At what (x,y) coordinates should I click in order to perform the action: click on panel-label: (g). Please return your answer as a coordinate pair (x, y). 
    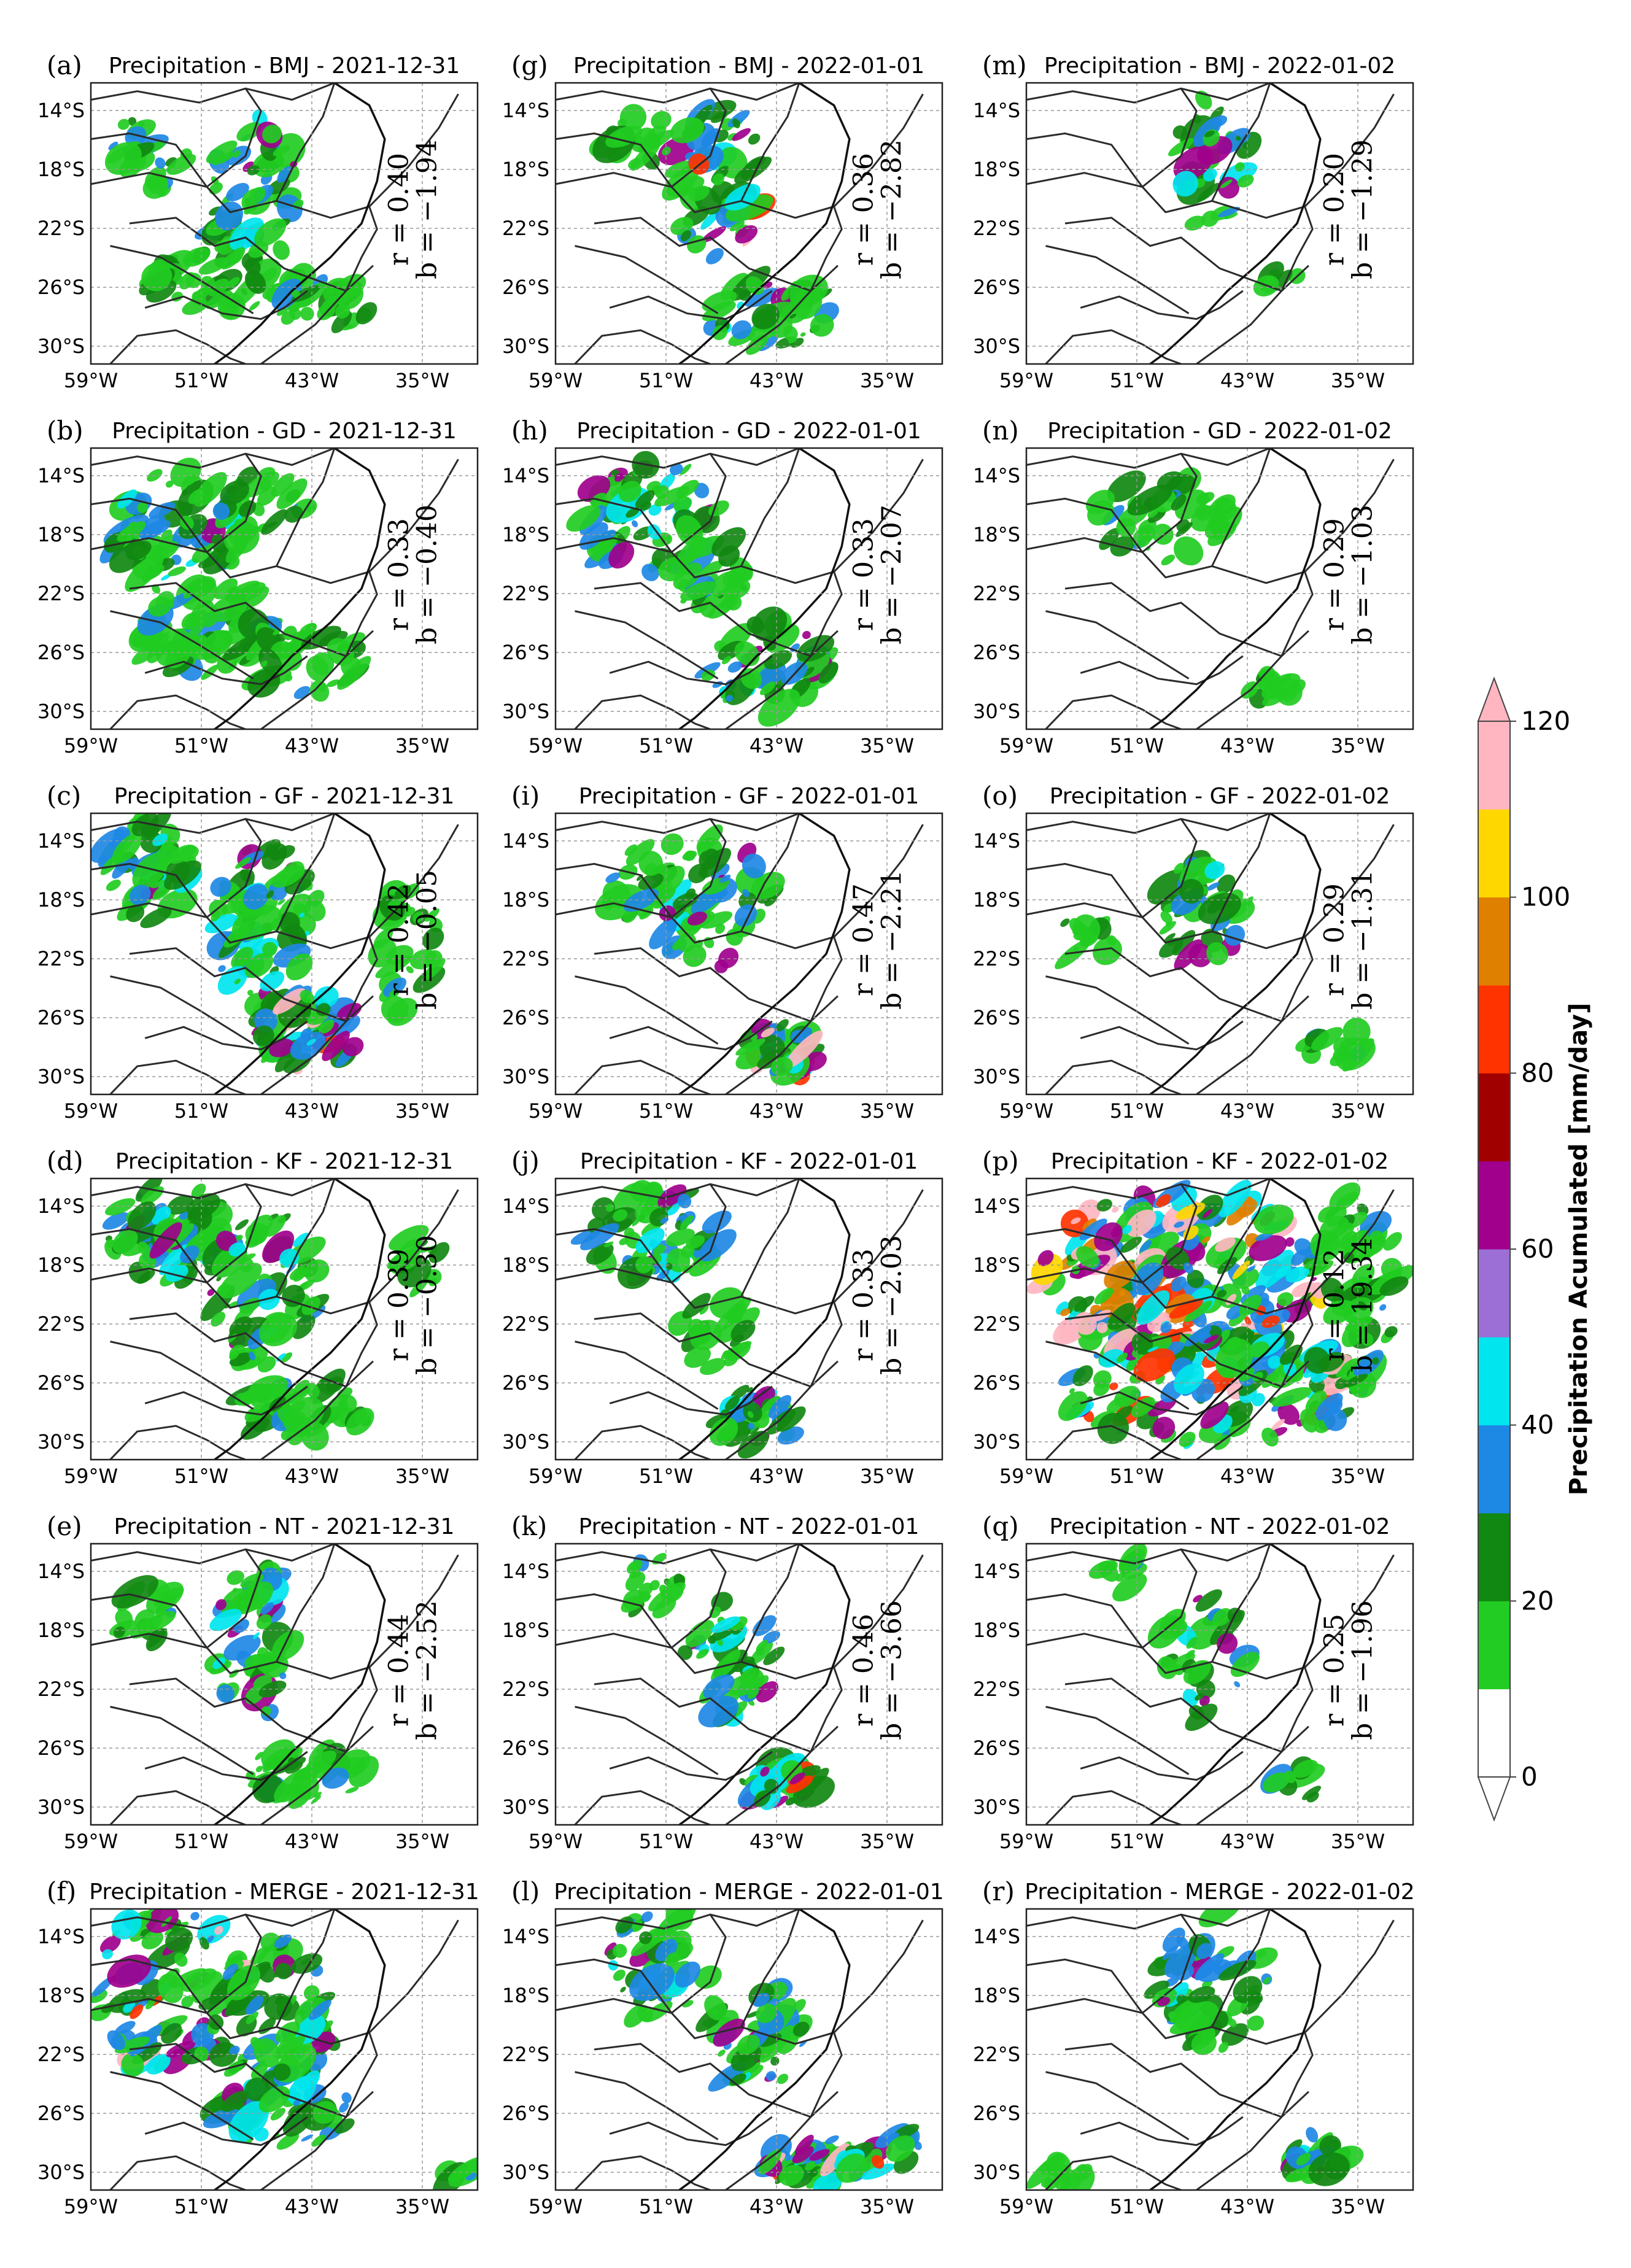
    Looking at the image, I should click on (529, 65).